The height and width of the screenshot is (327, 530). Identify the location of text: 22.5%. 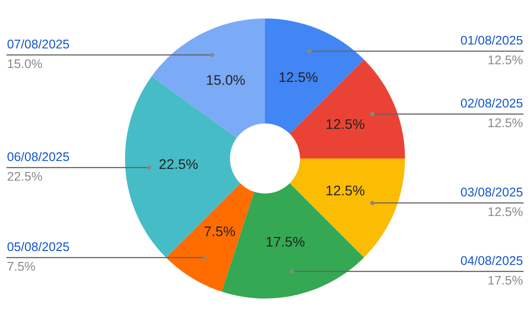
(25, 176).